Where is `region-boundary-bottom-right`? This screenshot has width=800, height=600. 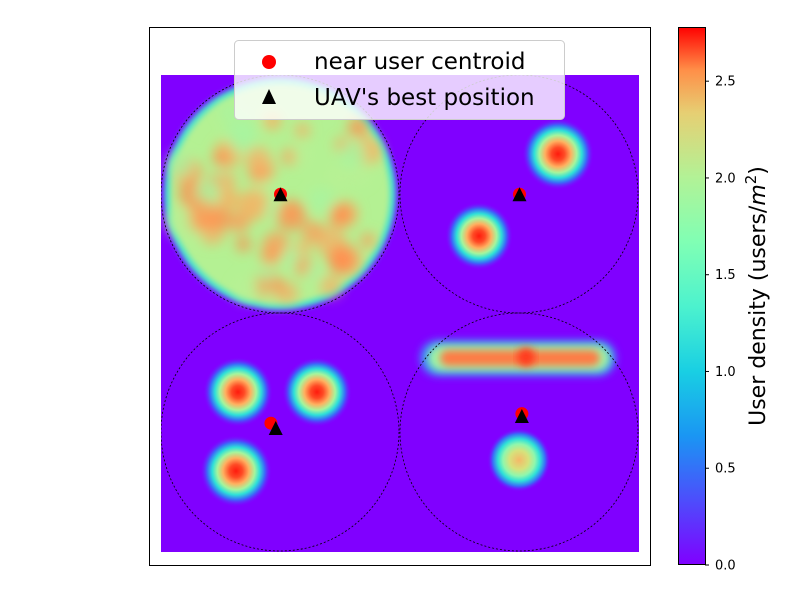 region-boundary-bottom-right is located at coordinates (519, 432).